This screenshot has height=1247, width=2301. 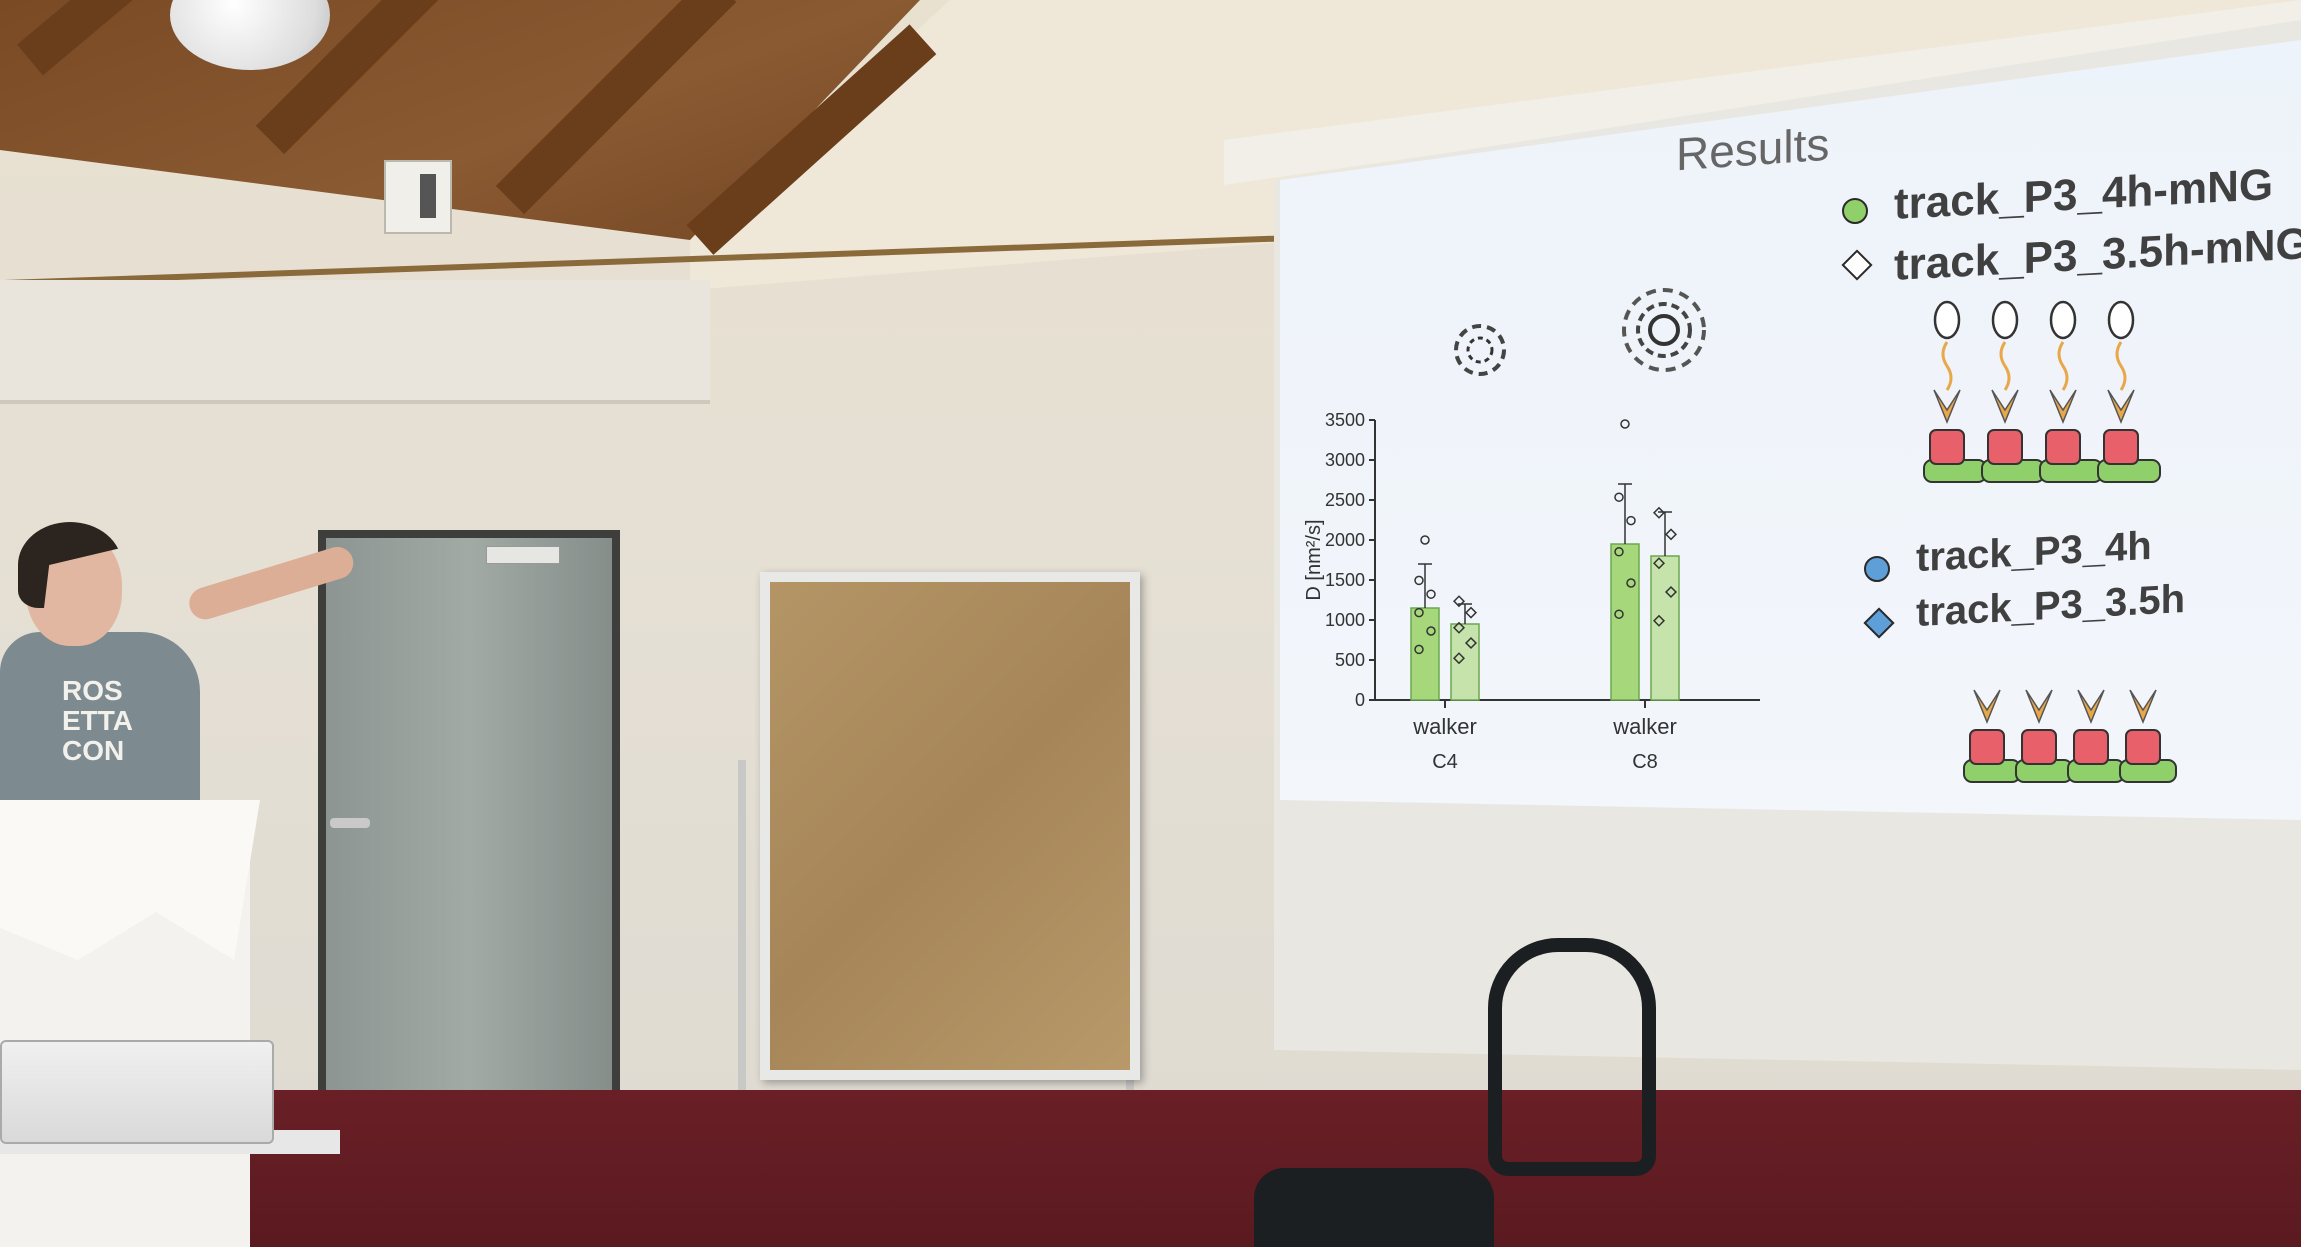 I want to click on presenter-body, so click(x=100, y=722).